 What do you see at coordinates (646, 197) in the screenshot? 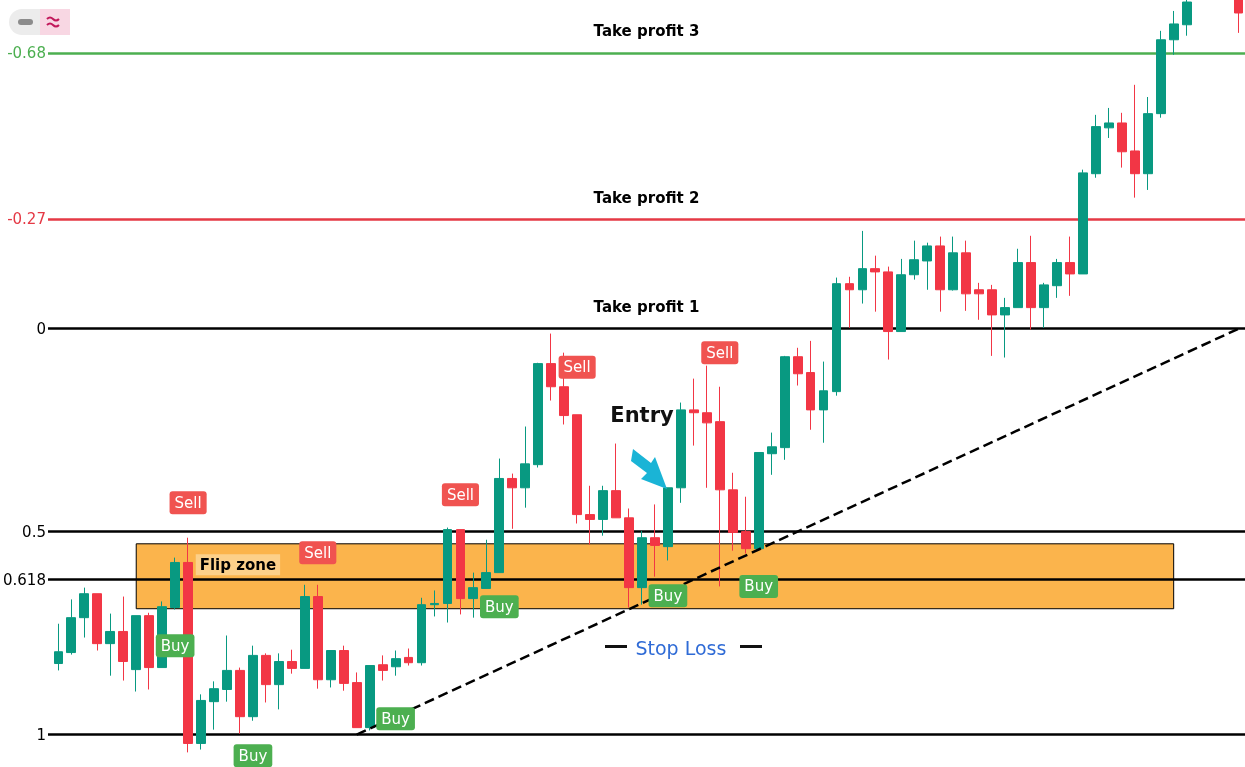
I see `ref-line-label: Take profit 2` at bounding box center [646, 197].